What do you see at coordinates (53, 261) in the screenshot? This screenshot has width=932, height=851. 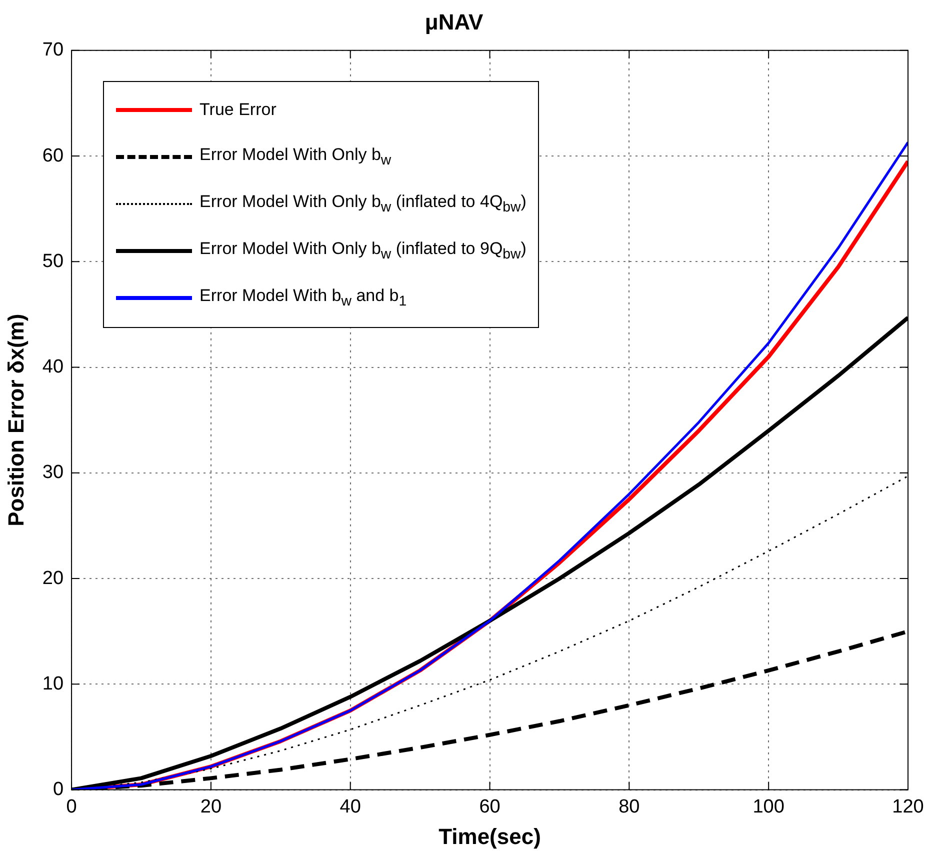 I see `y-tick-label: 50` at bounding box center [53, 261].